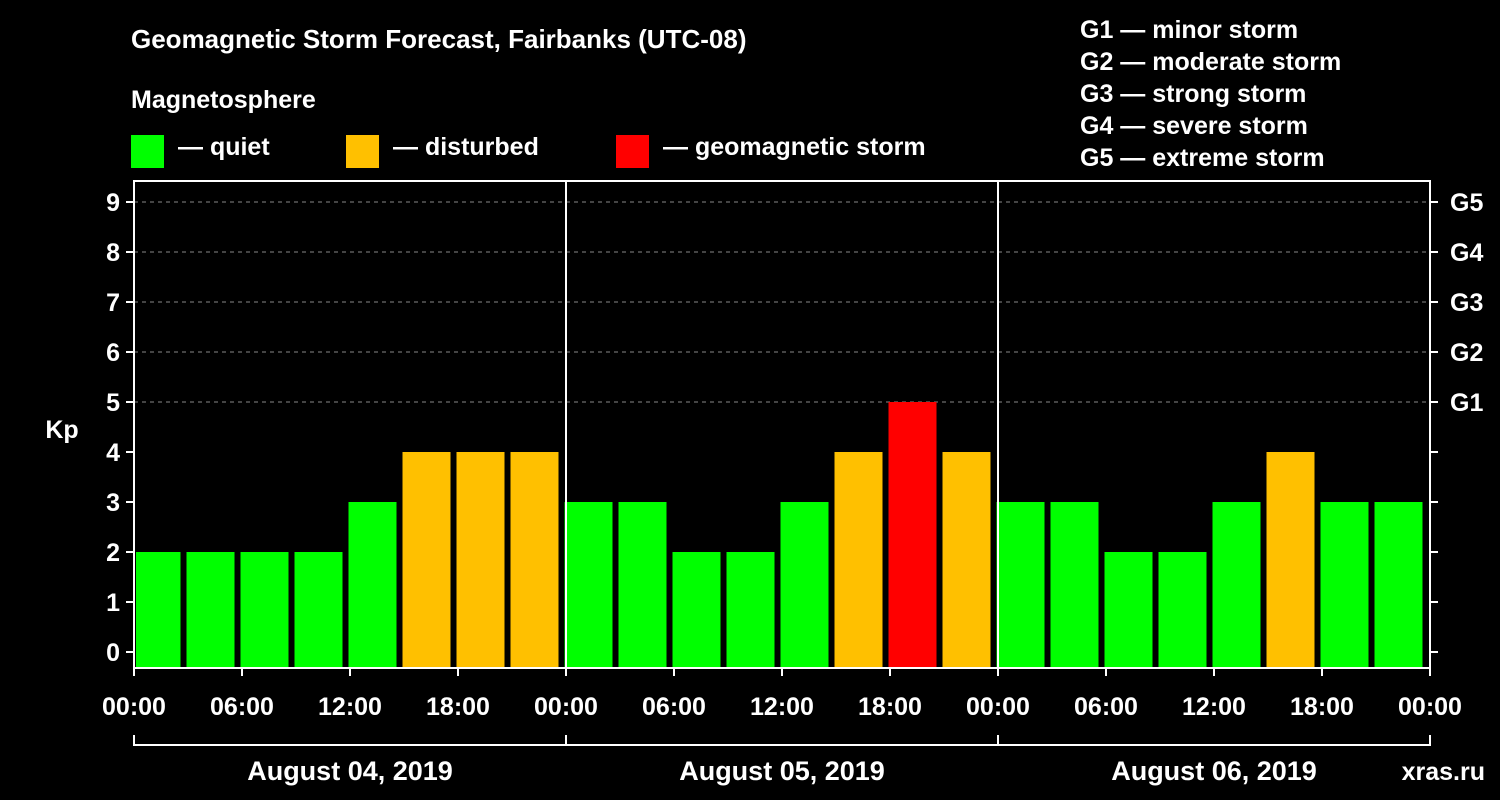  I want to click on storm-legend-label: — geomagnetic storm, so click(794, 147).